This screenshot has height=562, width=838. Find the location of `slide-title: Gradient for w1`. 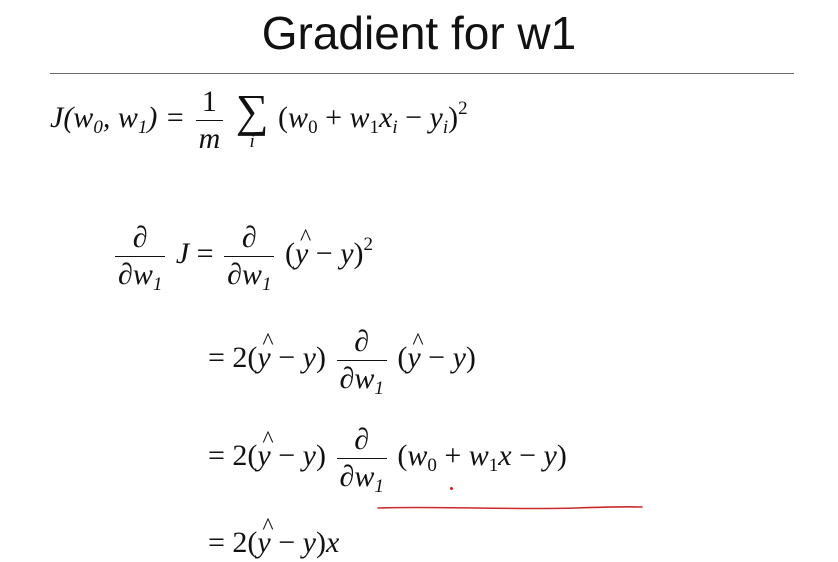

slide-title: Gradient for w1 is located at coordinates (419, 33).